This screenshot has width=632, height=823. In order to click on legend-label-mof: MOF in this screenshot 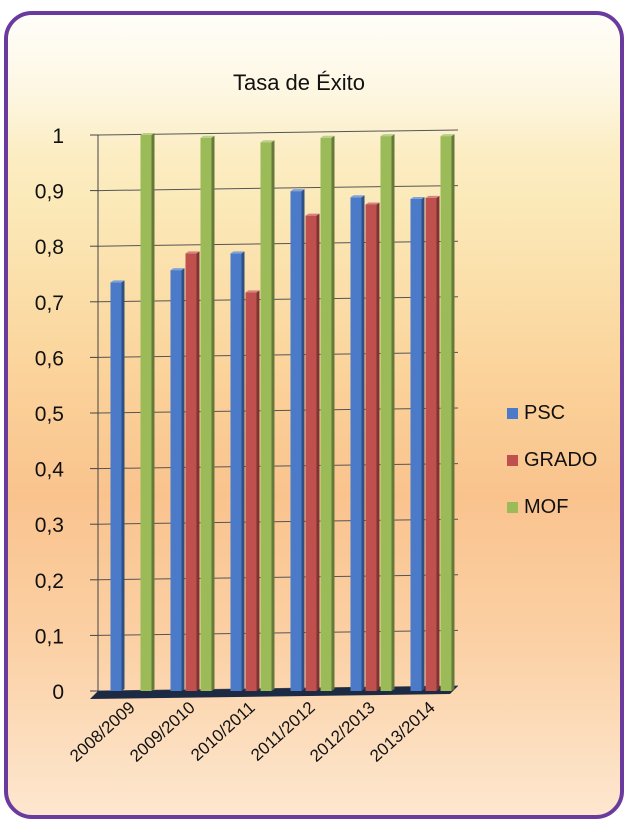, I will do `click(546, 507)`.